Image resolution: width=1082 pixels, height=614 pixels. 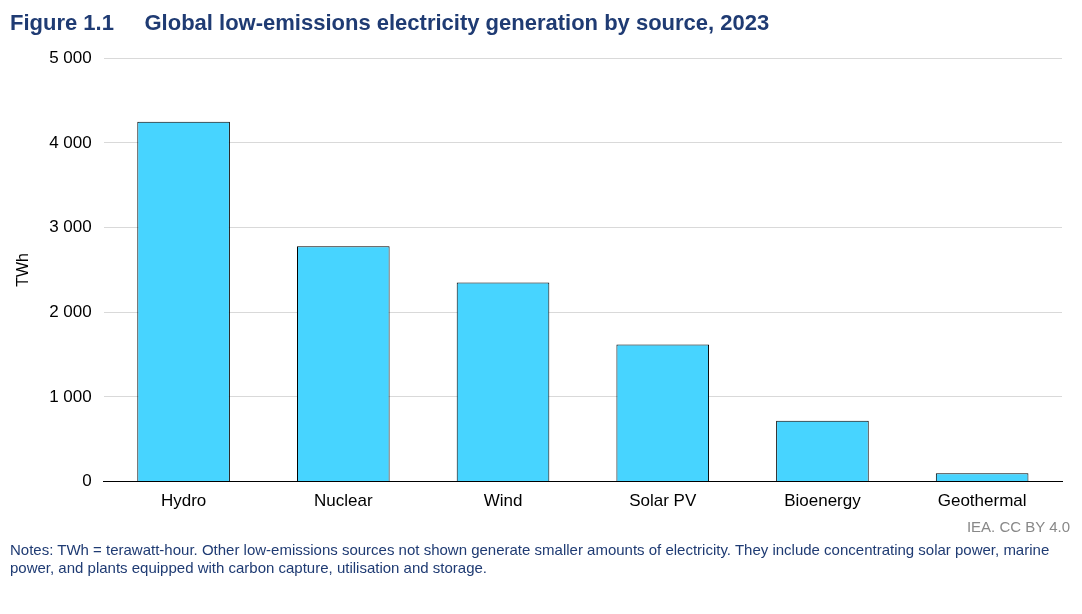 What do you see at coordinates (343, 501) in the screenshot?
I see `x-tick-label: Nuclear` at bounding box center [343, 501].